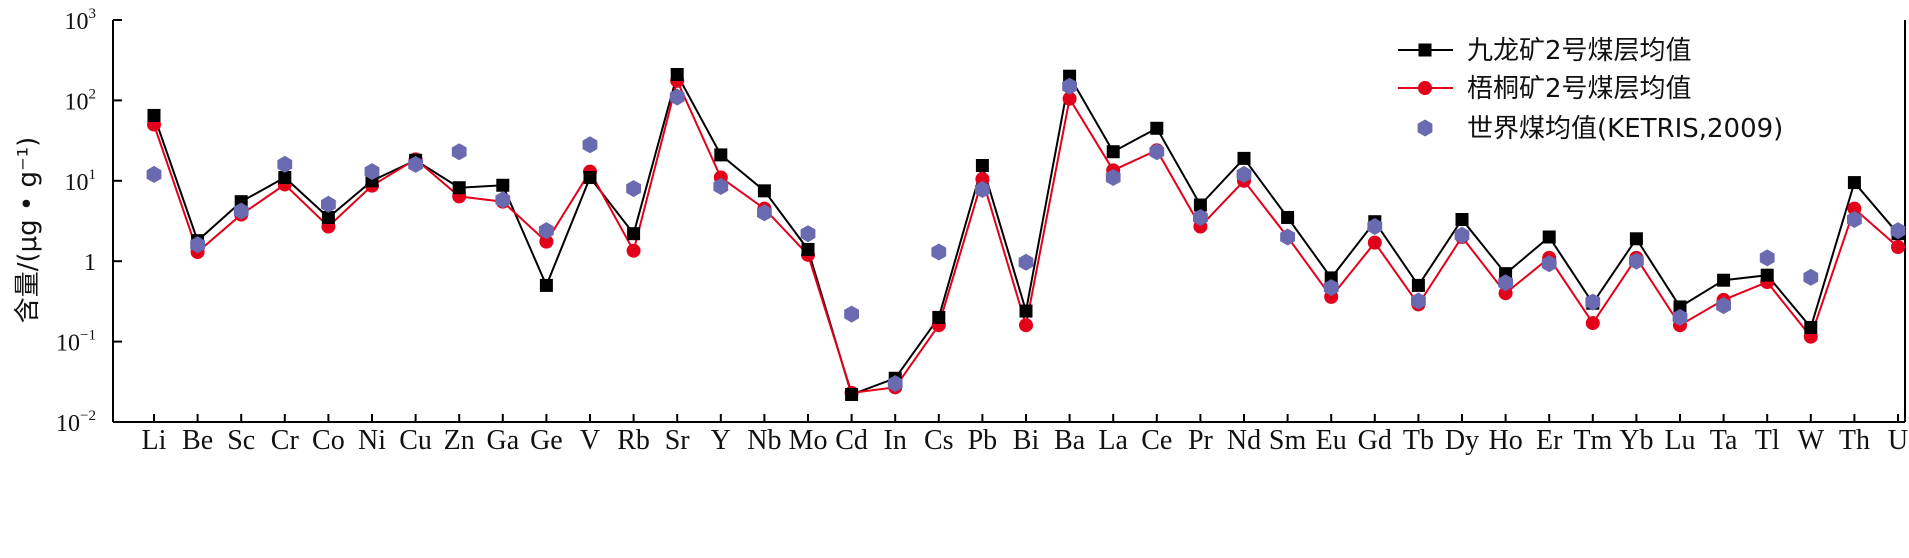 This screenshot has width=1909, height=558. Describe the element at coordinates (76, 342) in the screenshot. I see `y-tick-label: 10⁻¹` at that location.